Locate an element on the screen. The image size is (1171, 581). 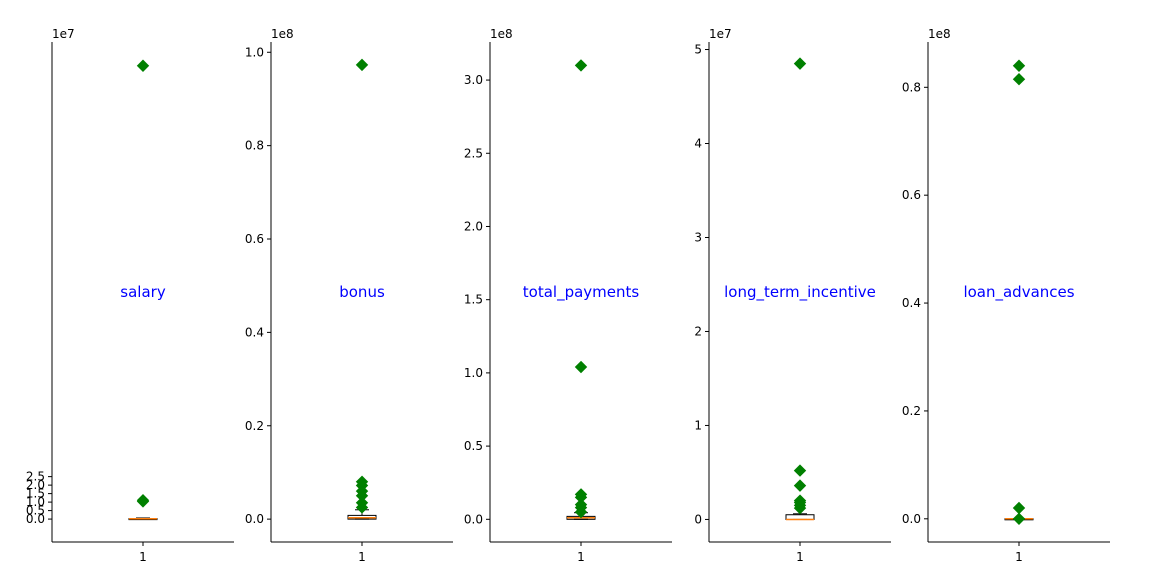
panel-annotation: loan_advances is located at coordinates (1018, 292).